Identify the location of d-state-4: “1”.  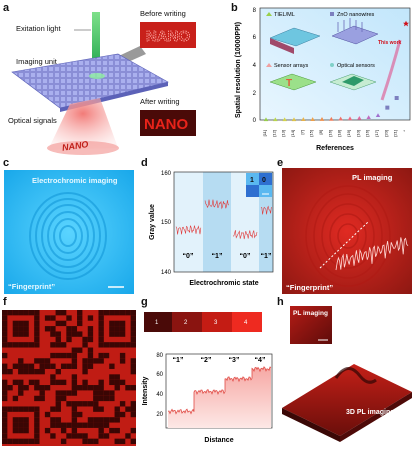
(266, 256).